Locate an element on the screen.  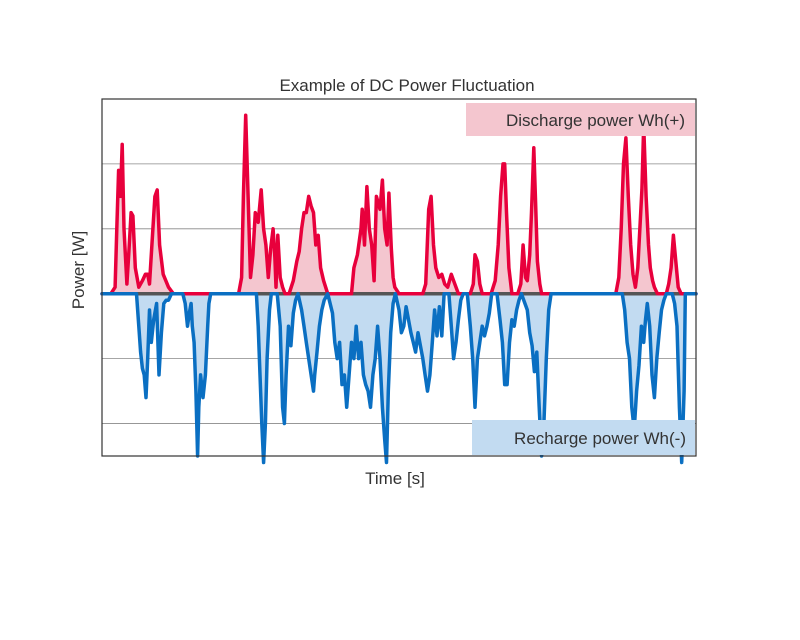
legend-recharge: Recharge power Wh(-) is located at coordinates (583, 437).